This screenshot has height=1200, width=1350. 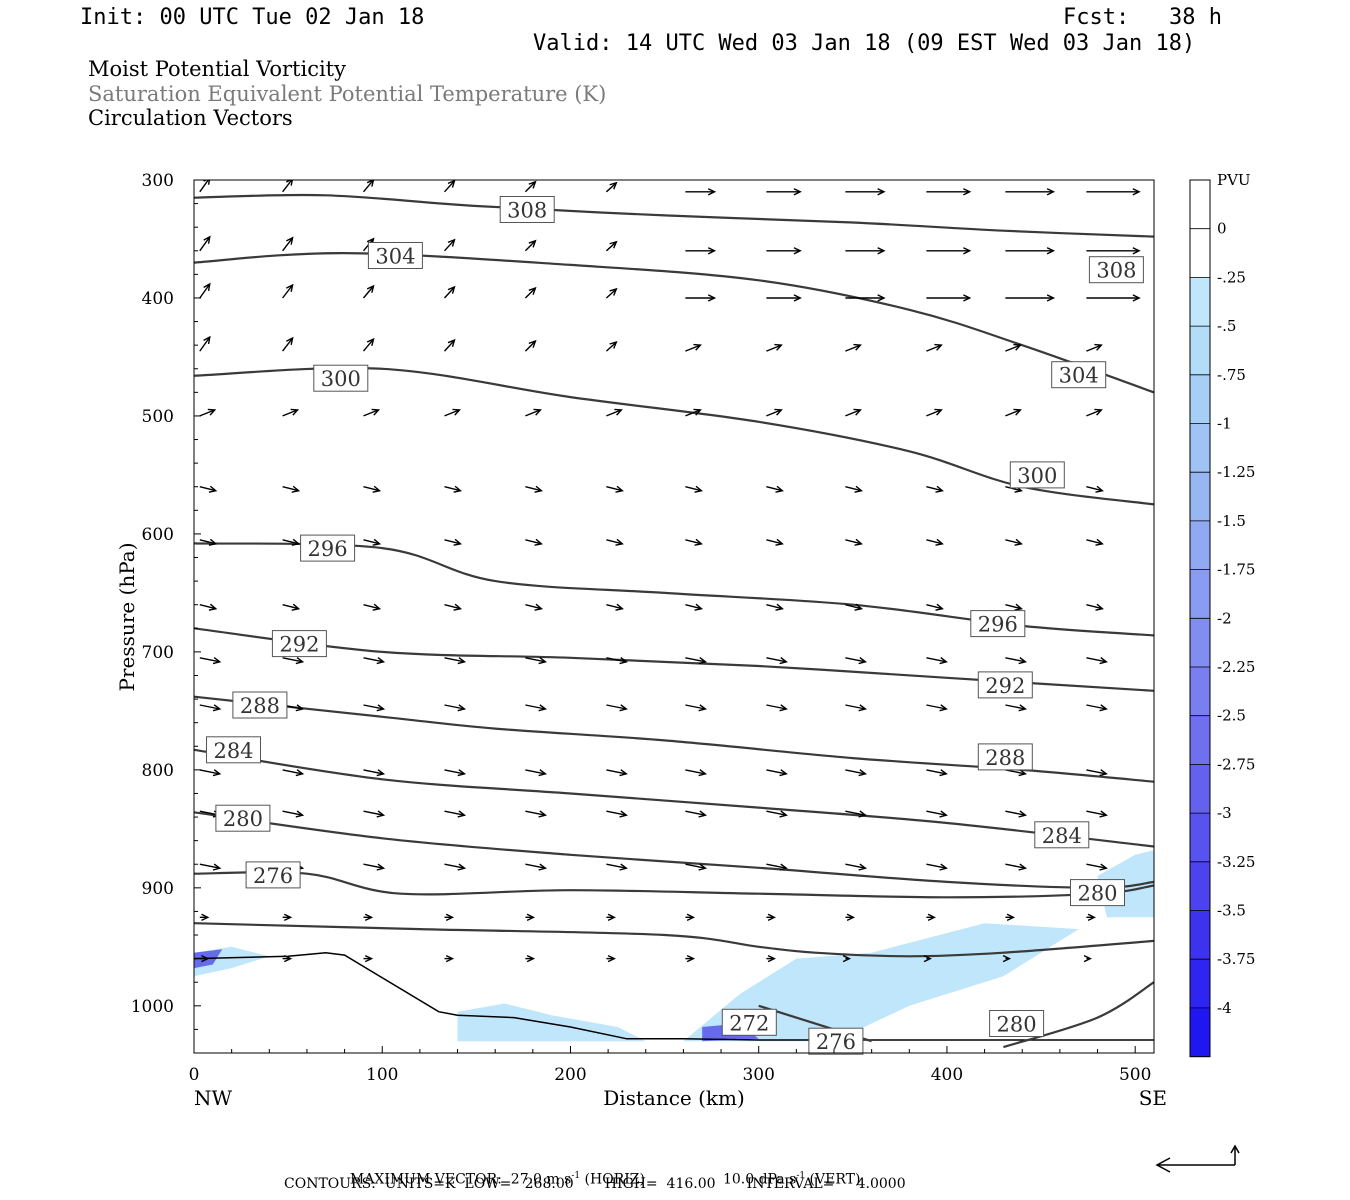 What do you see at coordinates (158, 535) in the screenshot?
I see `y-tick-label: 600` at bounding box center [158, 535].